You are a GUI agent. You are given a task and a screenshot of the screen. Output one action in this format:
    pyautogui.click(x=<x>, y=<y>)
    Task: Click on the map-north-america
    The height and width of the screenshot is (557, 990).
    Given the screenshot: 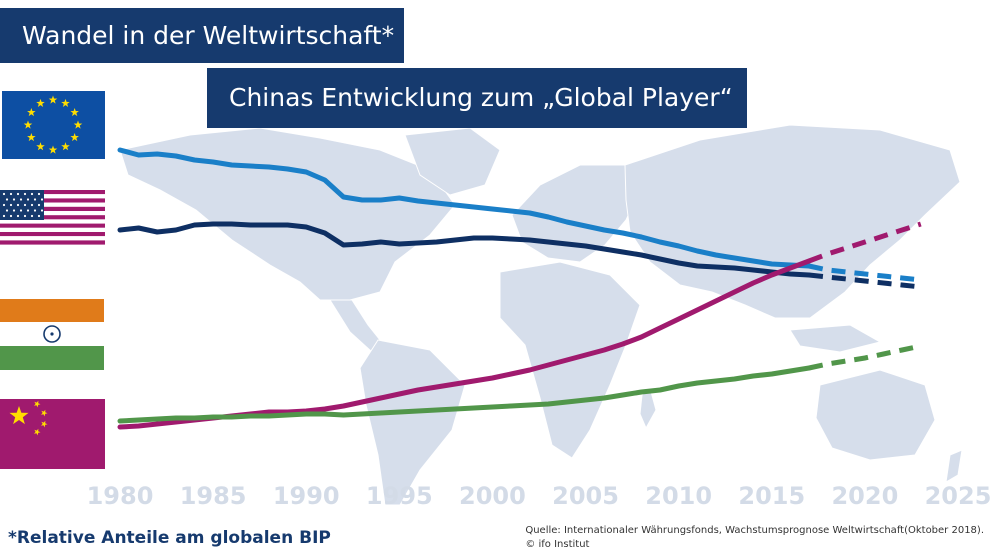 What is the action you would take?
    pyautogui.click(x=287, y=214)
    